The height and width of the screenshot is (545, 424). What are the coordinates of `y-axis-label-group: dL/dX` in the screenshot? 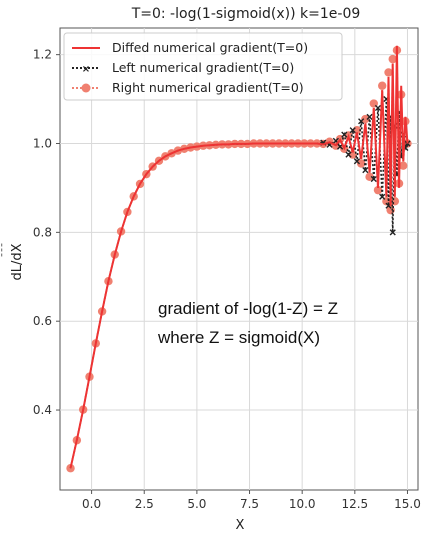 It's located at (17, 261).